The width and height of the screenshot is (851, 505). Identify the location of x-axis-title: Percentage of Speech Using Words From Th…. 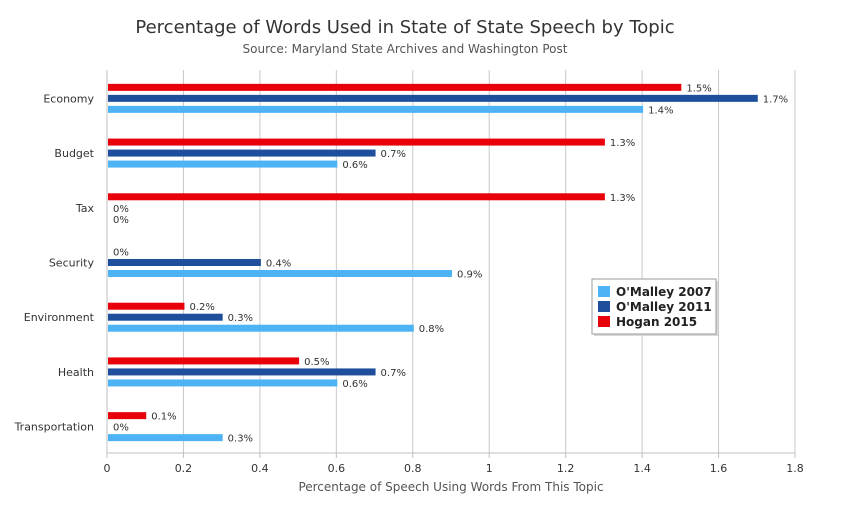
(450, 487).